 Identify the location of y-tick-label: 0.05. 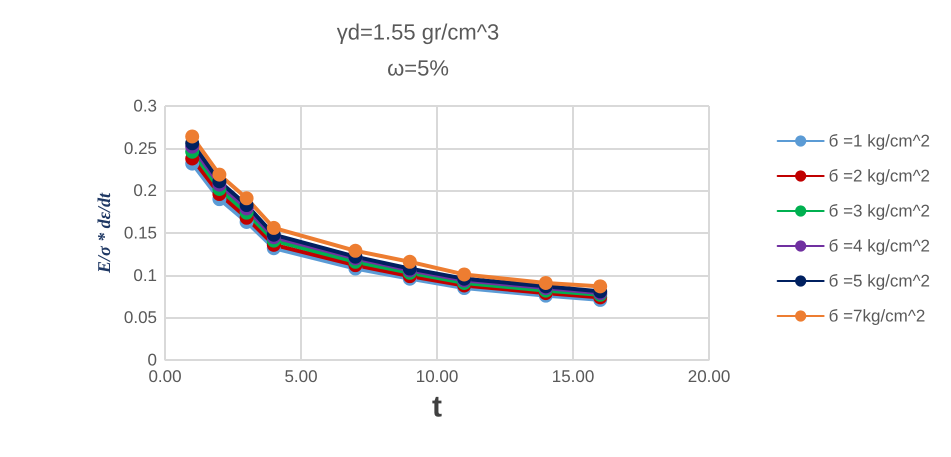
(140, 318).